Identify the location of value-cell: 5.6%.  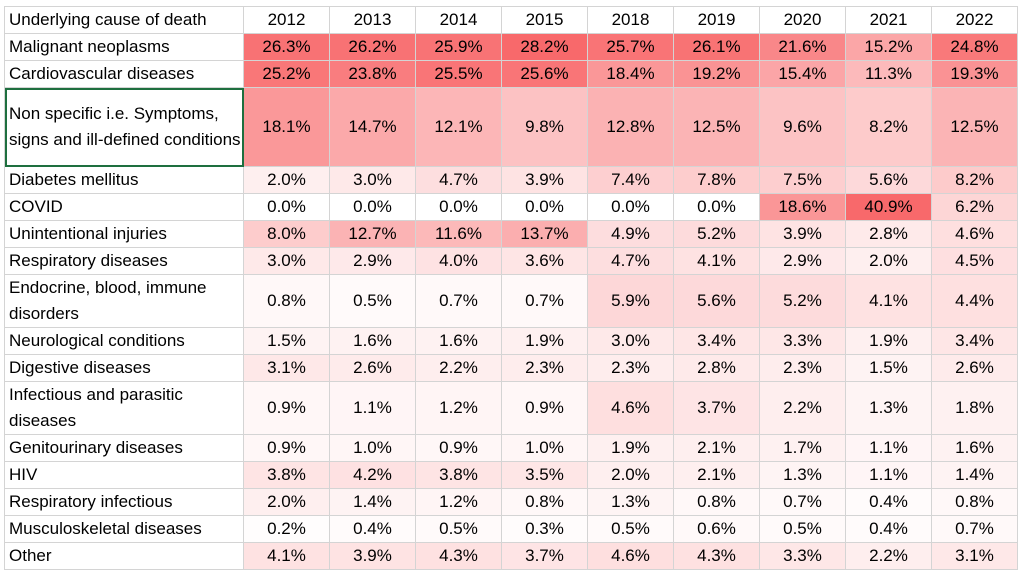
(888, 180).